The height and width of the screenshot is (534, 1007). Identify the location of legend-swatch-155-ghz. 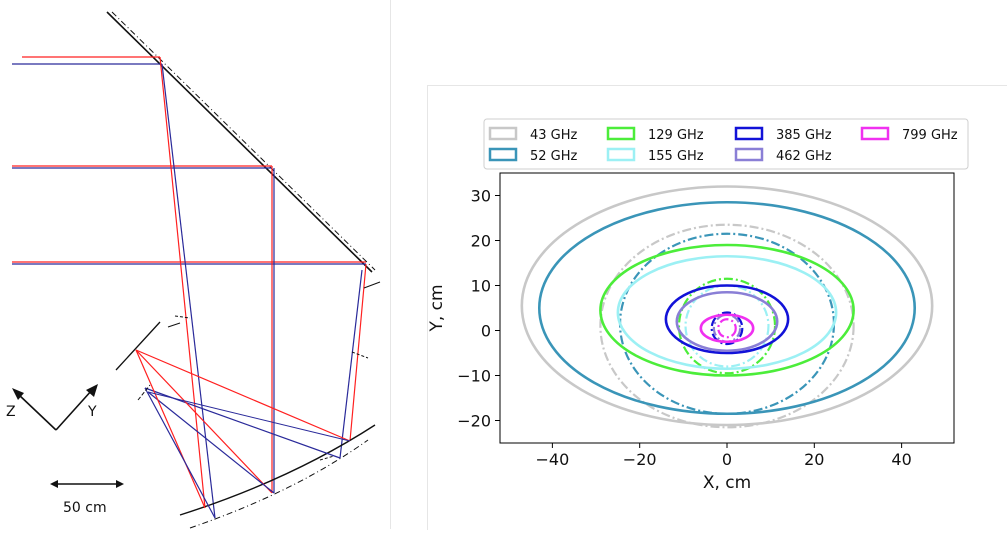
(621, 154).